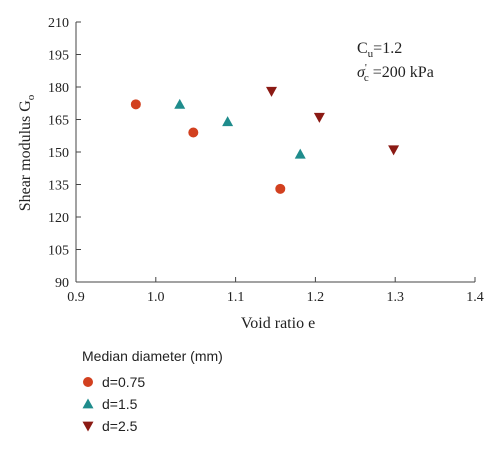  I want to click on y-tick-label: 120, so click(58, 218).